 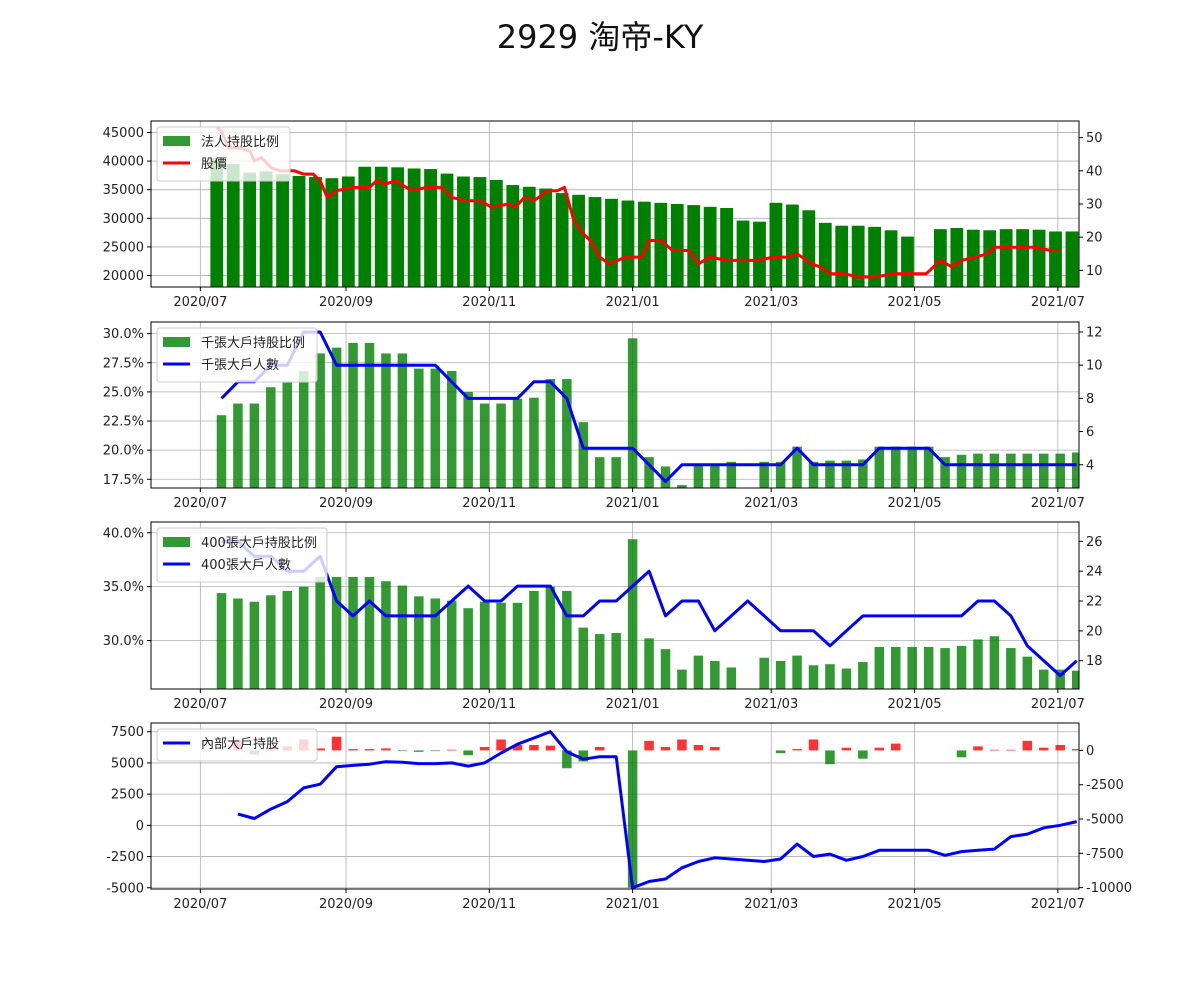 What do you see at coordinates (771, 503) in the screenshot?
I see `x-tick-label: 2021/03` at bounding box center [771, 503].